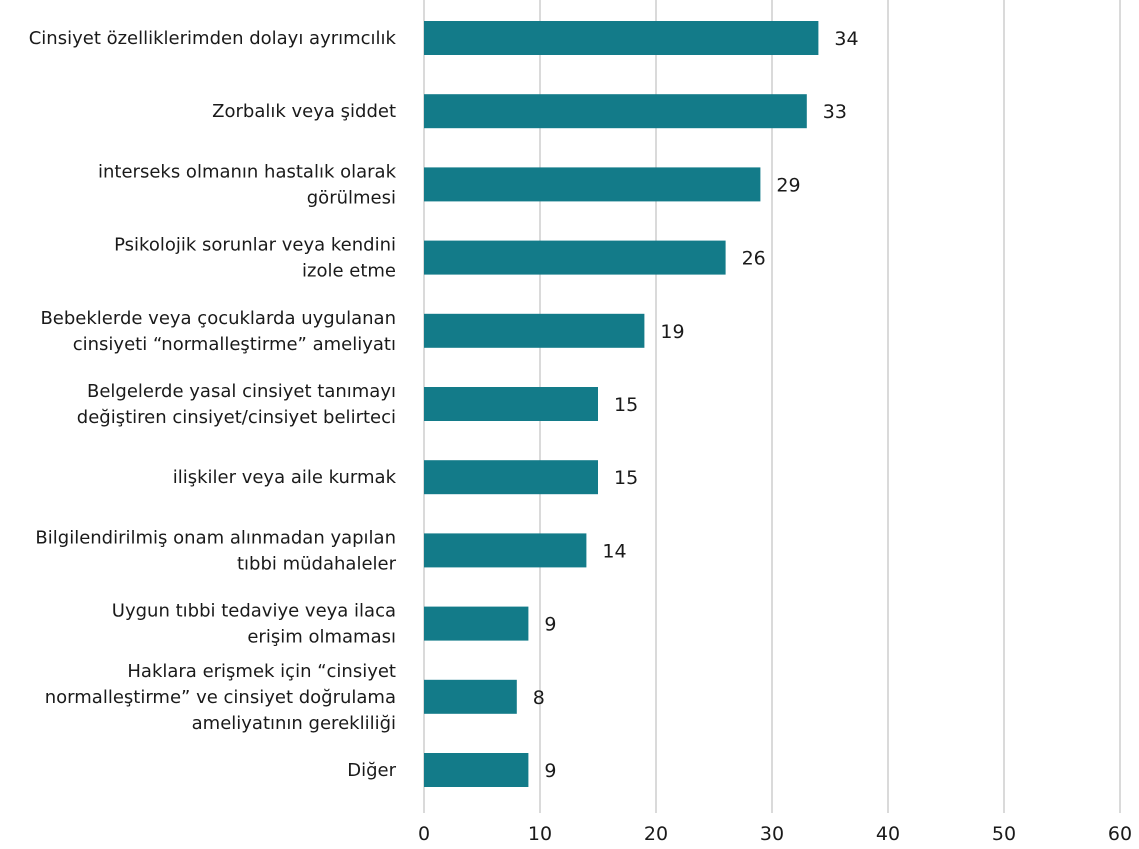 The width and height of the screenshot is (1139, 849). Describe the element at coordinates (294, 723) in the screenshot. I see `category-label: ameliyatının gerekliliği` at that location.